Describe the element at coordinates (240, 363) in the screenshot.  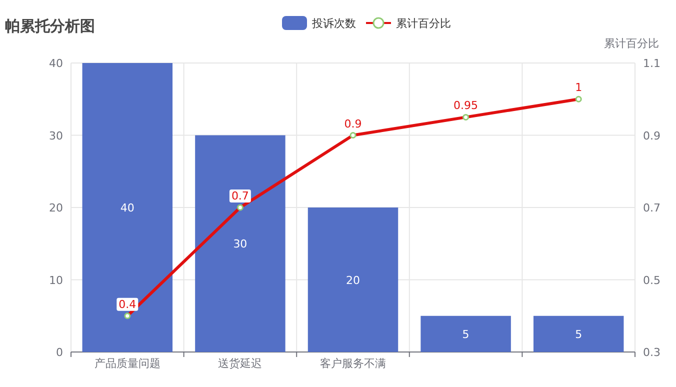
I see `x-tick-label: 送货延迟` at that location.